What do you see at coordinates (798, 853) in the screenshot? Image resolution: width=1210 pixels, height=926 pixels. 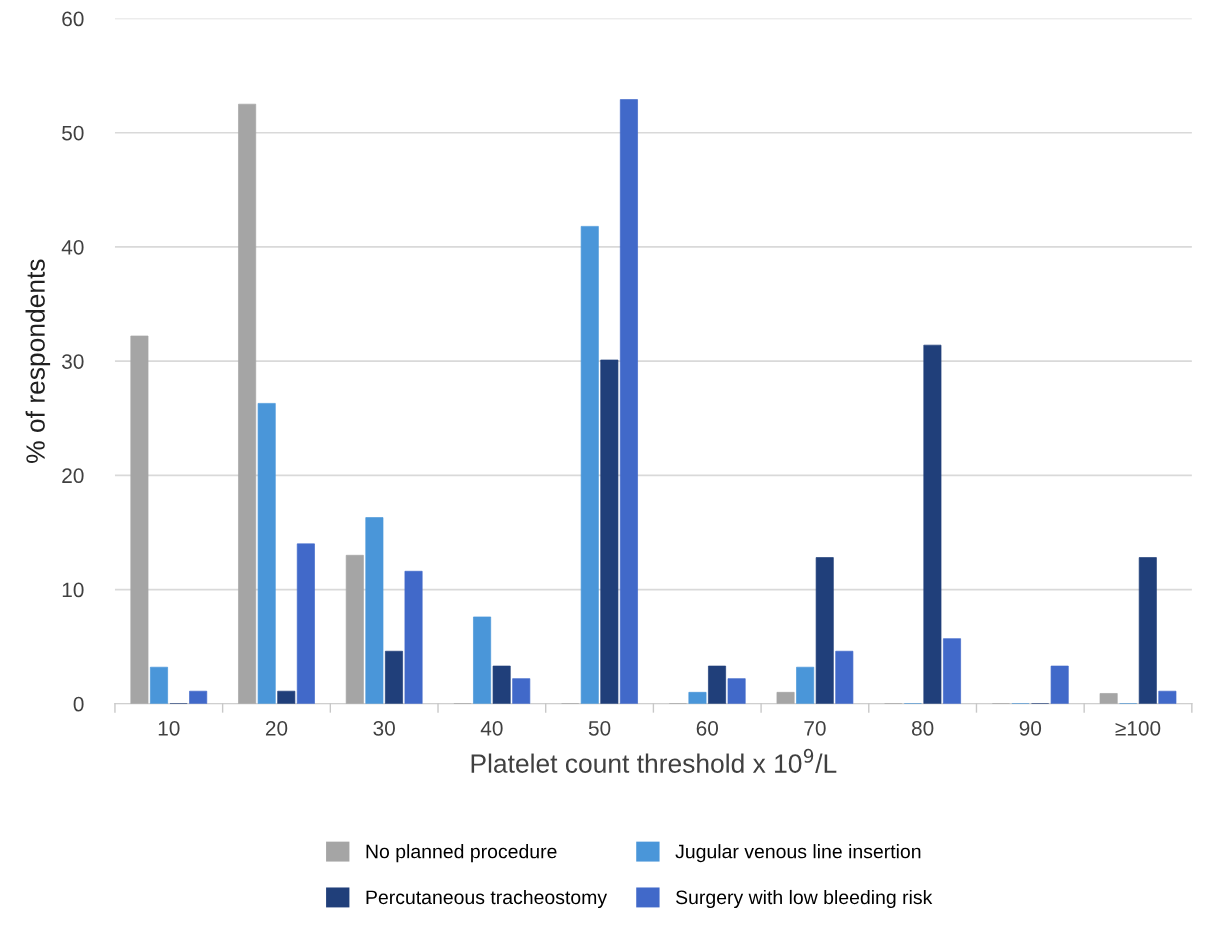 I see `legend-label: Jugular venous line insertion` at bounding box center [798, 853].